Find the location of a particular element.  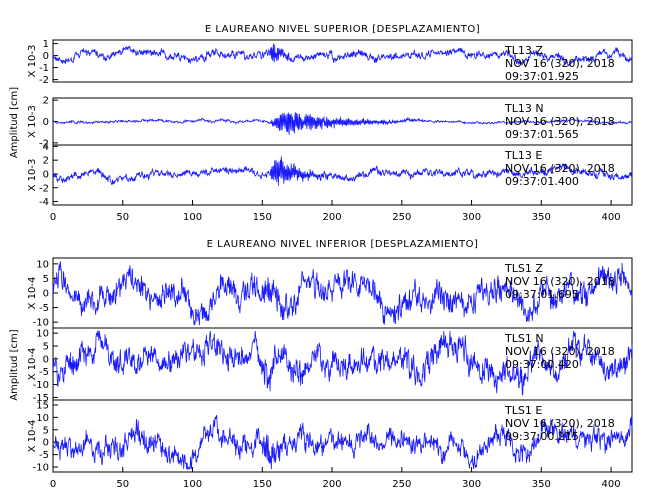

y-tick-label: -4 is located at coordinates (44, 202).